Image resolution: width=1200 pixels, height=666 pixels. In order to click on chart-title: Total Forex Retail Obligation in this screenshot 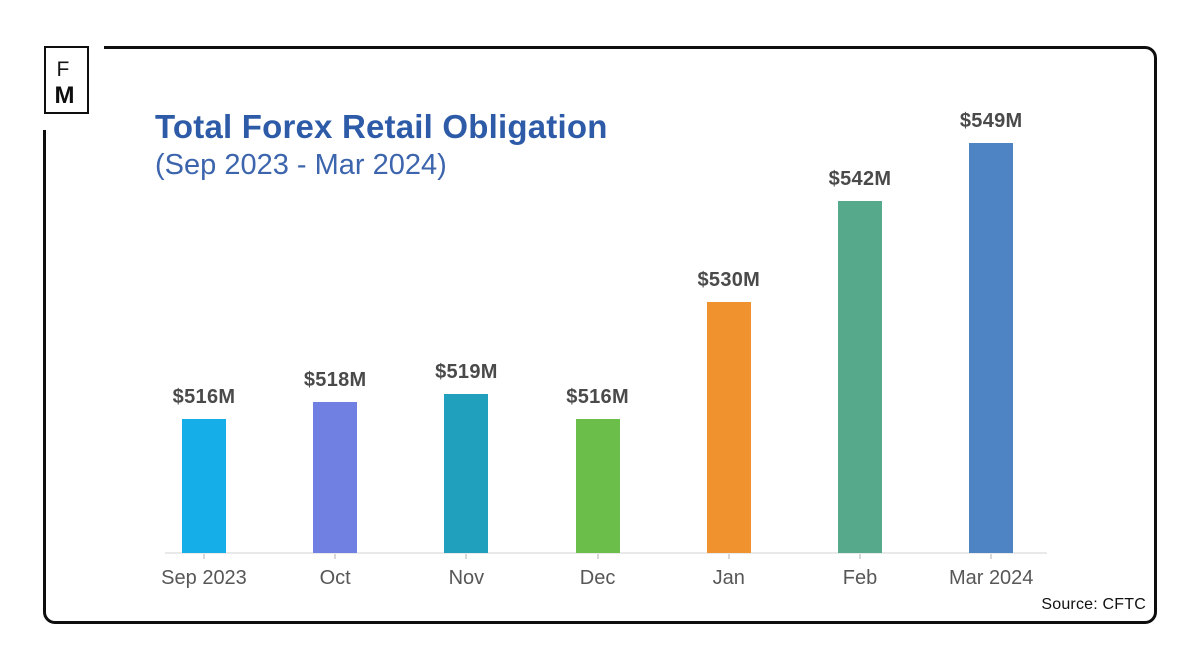, I will do `click(381, 126)`.